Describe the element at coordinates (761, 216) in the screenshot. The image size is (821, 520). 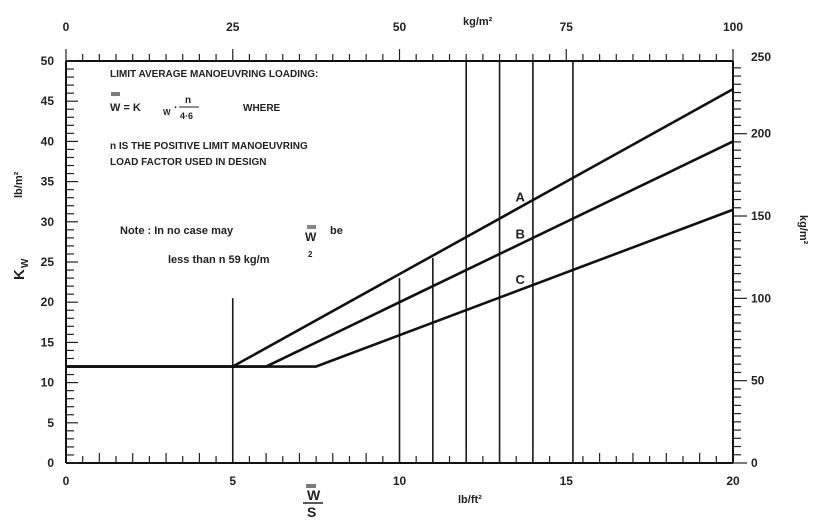
I see `right-tick-label: 150` at that location.